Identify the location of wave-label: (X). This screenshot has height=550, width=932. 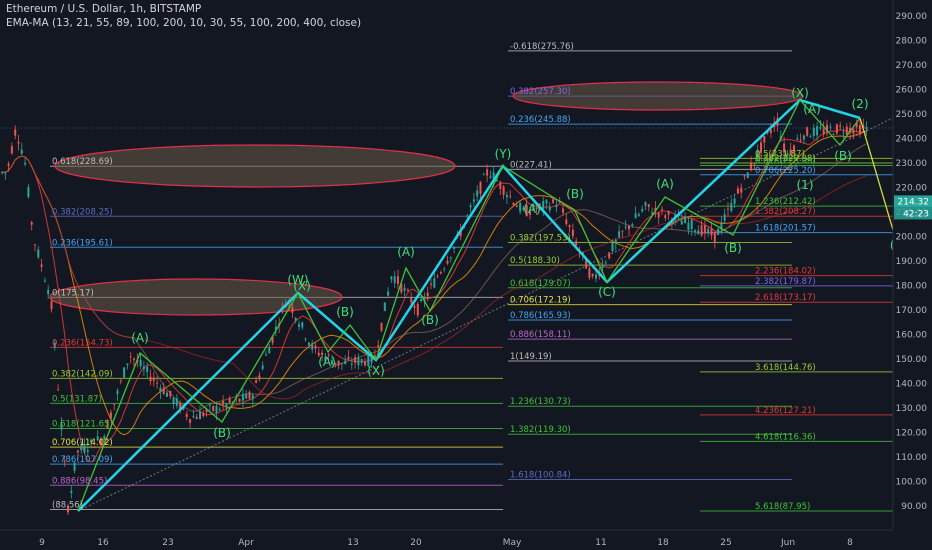
(800, 93).